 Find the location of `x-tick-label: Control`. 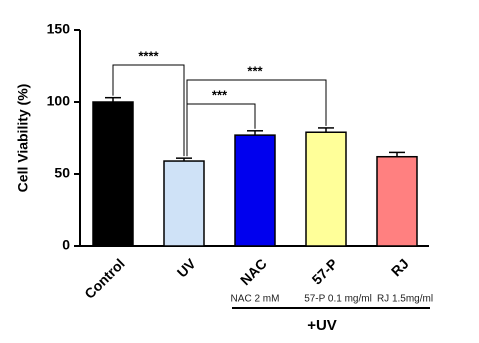

x-tick-label: Control is located at coordinates (104, 278).